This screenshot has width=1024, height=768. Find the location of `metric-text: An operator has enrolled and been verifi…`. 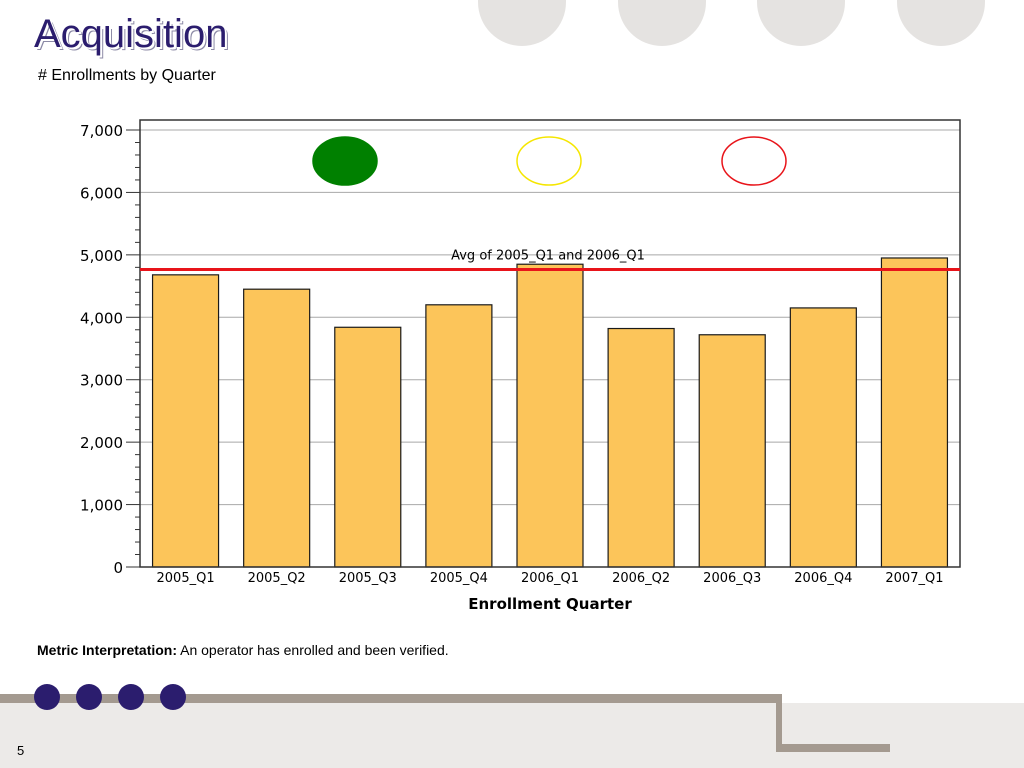

metric-text: An operator has enrolled and been verifi… is located at coordinates (313, 650).